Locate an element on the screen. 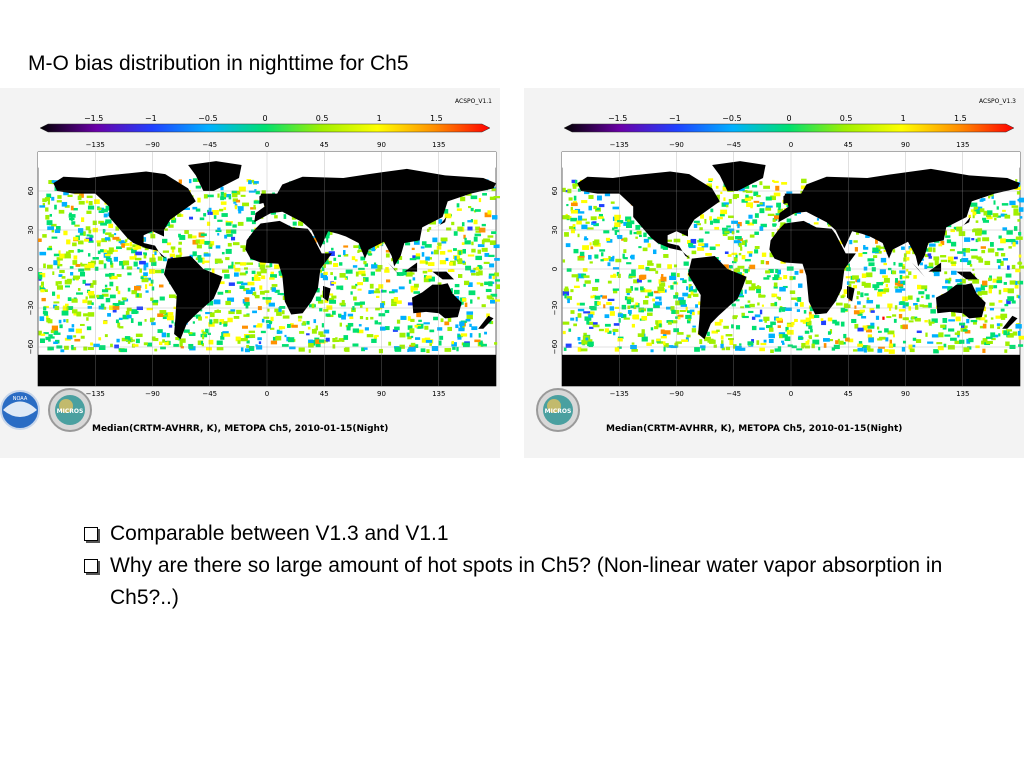  lat-tick-label-left: 30 is located at coordinates (31, 230).